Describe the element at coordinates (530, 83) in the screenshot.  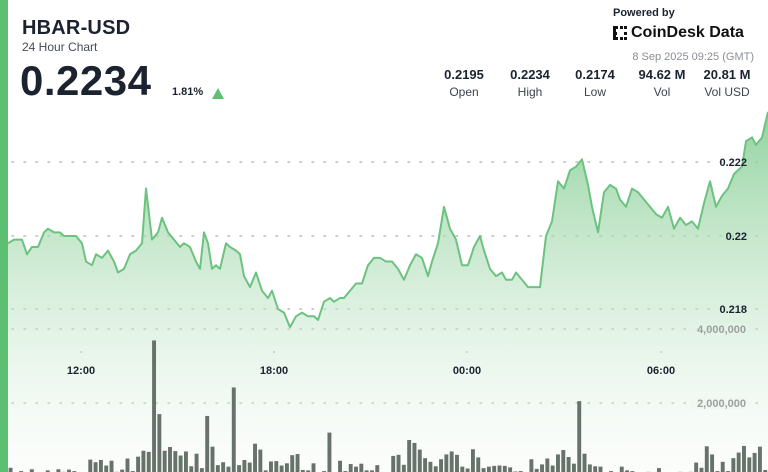
I see `stat-high: 0.2234 High` at that location.